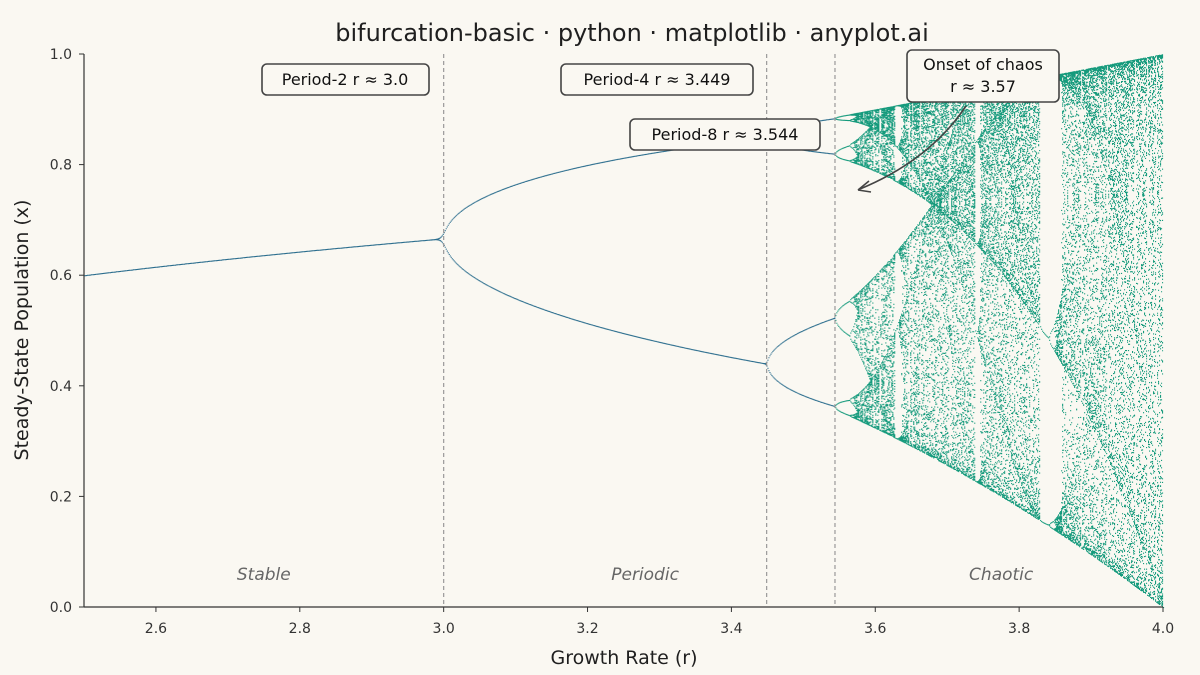 This screenshot has width=1200, height=675. What do you see at coordinates (156, 629) in the screenshot?
I see `x-tick-label: 2.6` at bounding box center [156, 629].